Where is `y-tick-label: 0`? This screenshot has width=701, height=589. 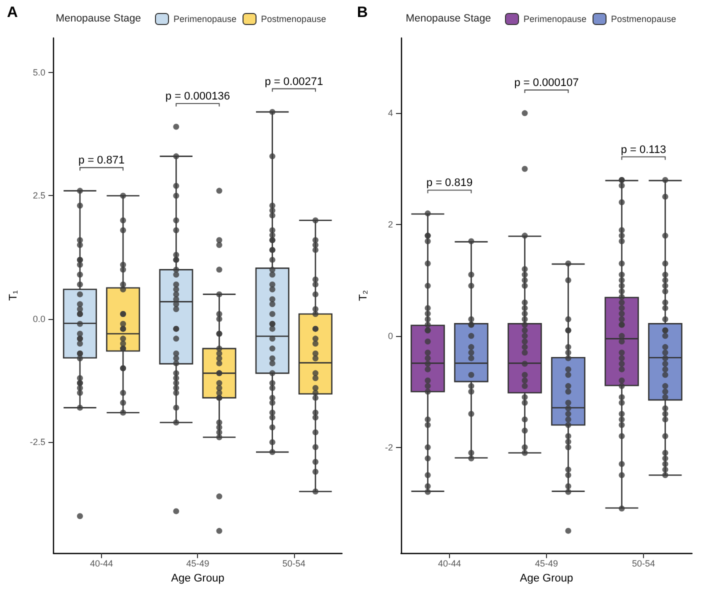
y-tick-label: 0 is located at coordinates (390, 335).